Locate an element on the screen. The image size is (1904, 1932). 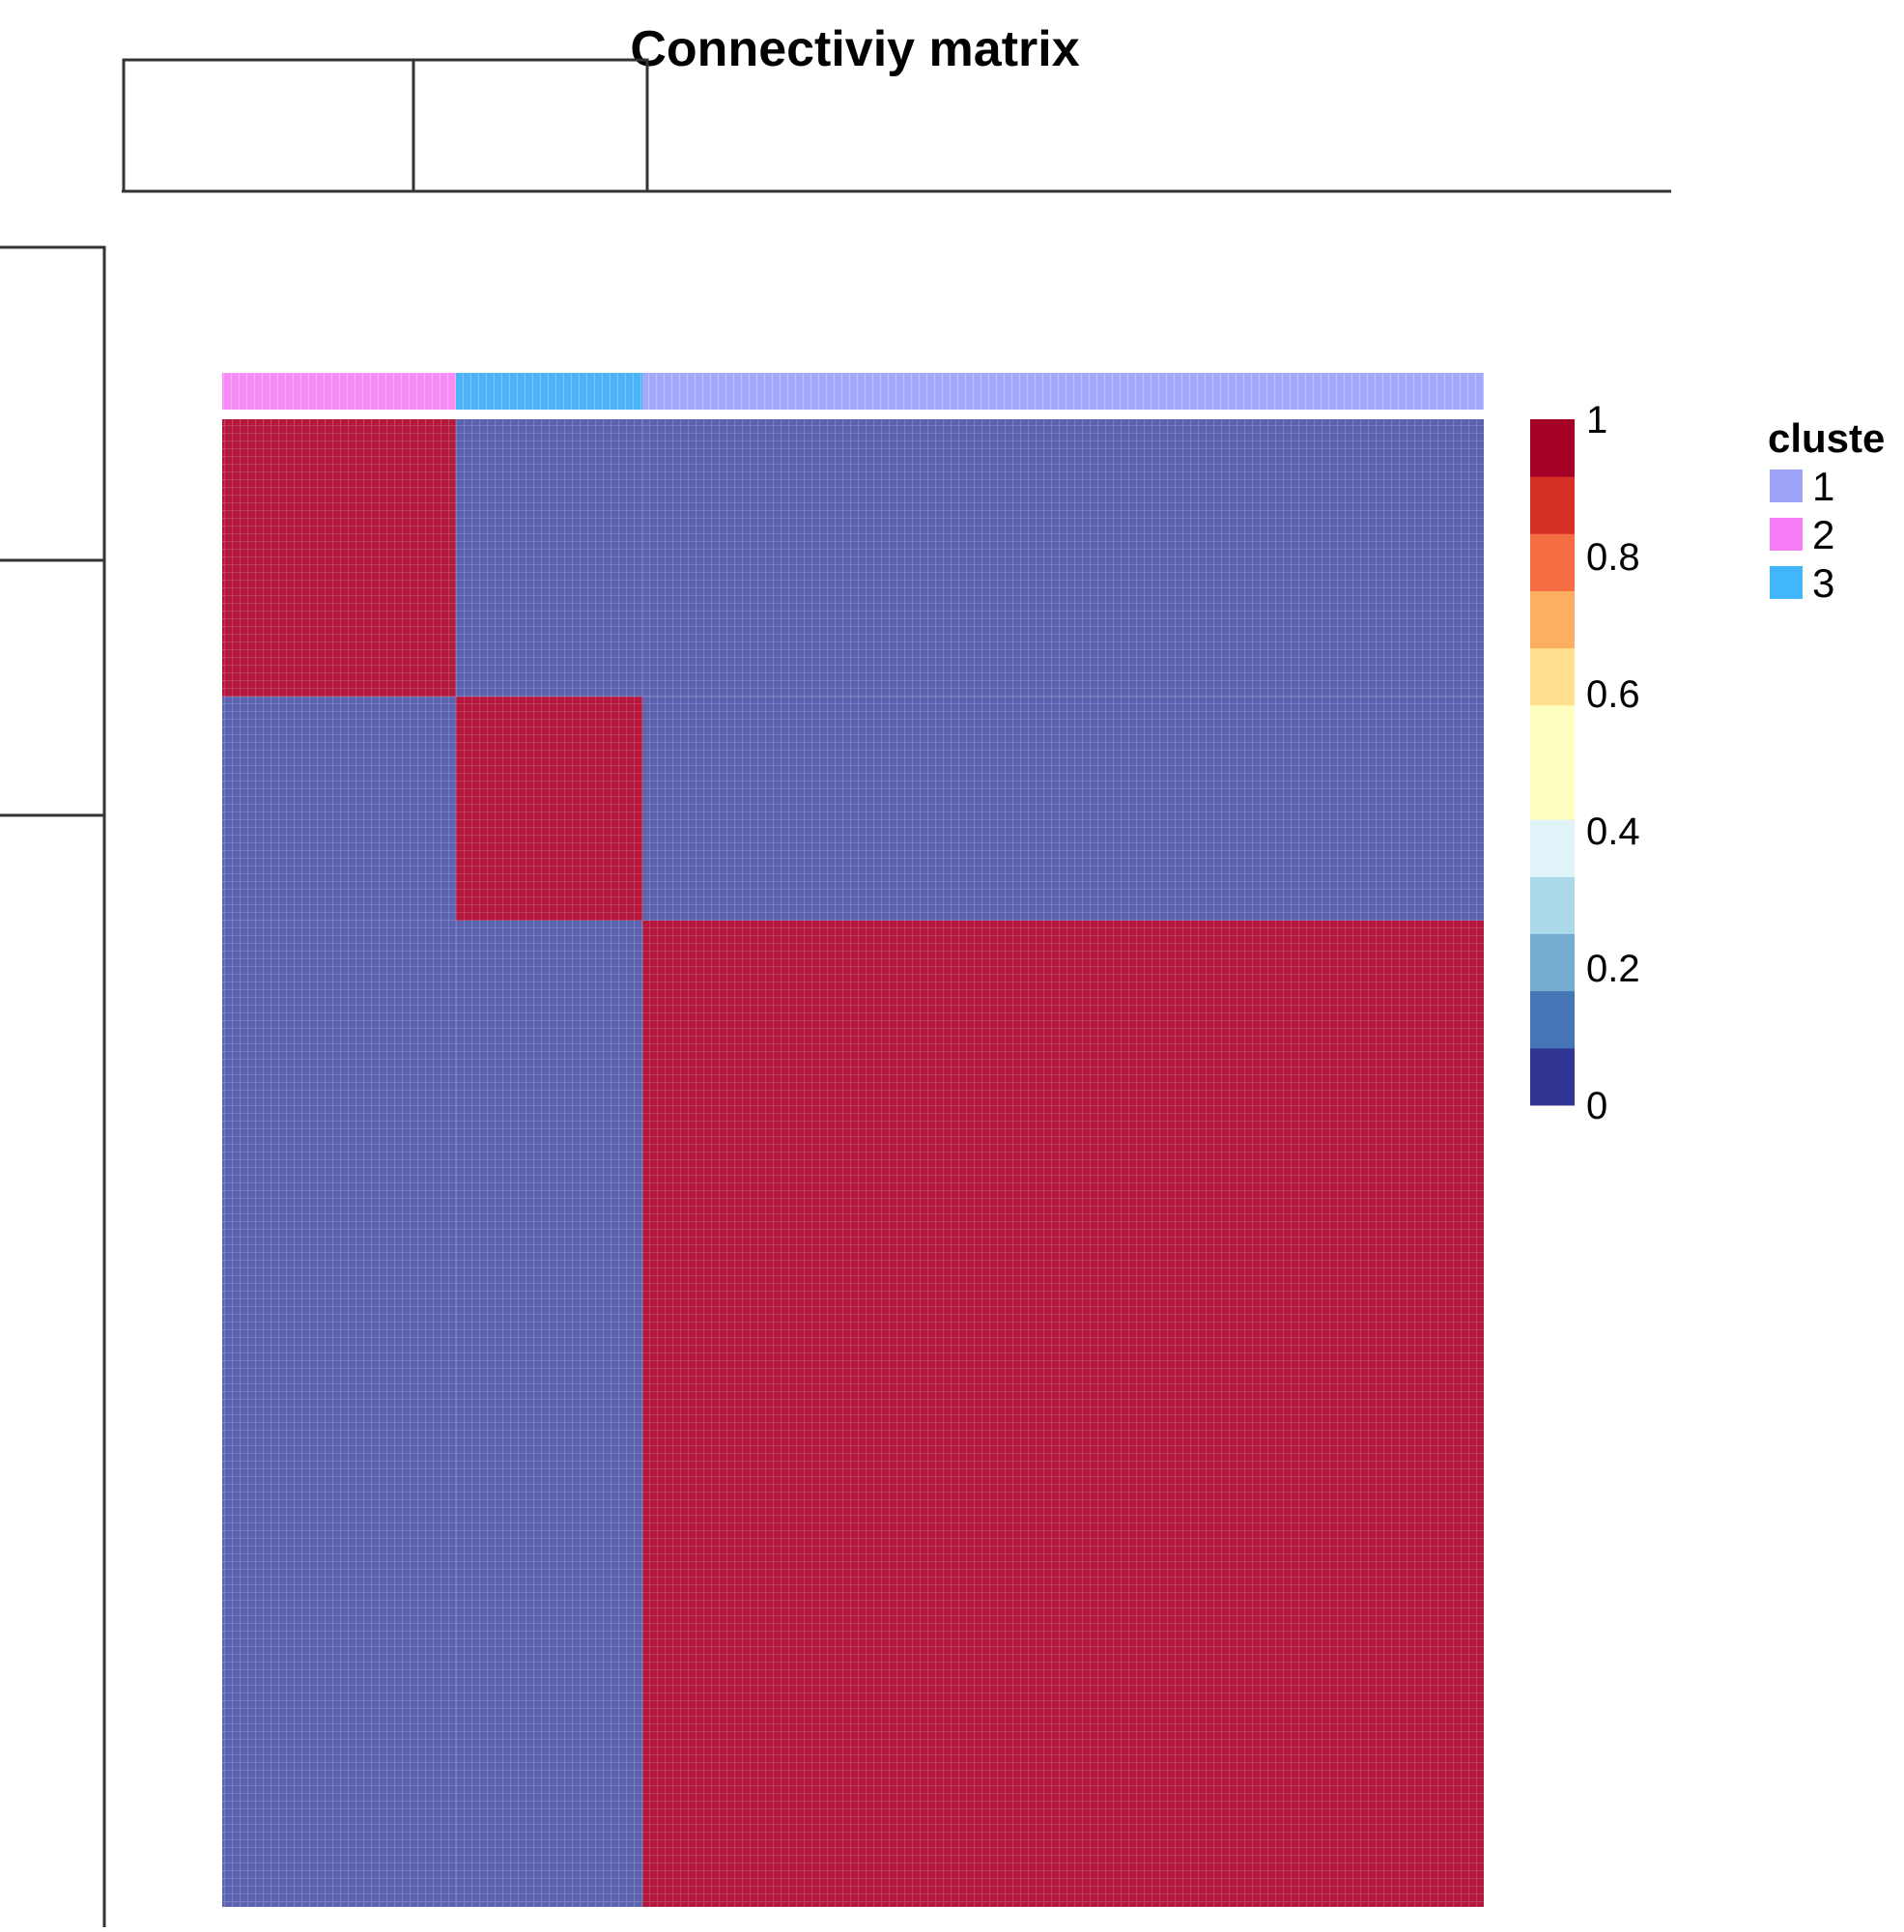
colorbar is located at coordinates (1552, 762).